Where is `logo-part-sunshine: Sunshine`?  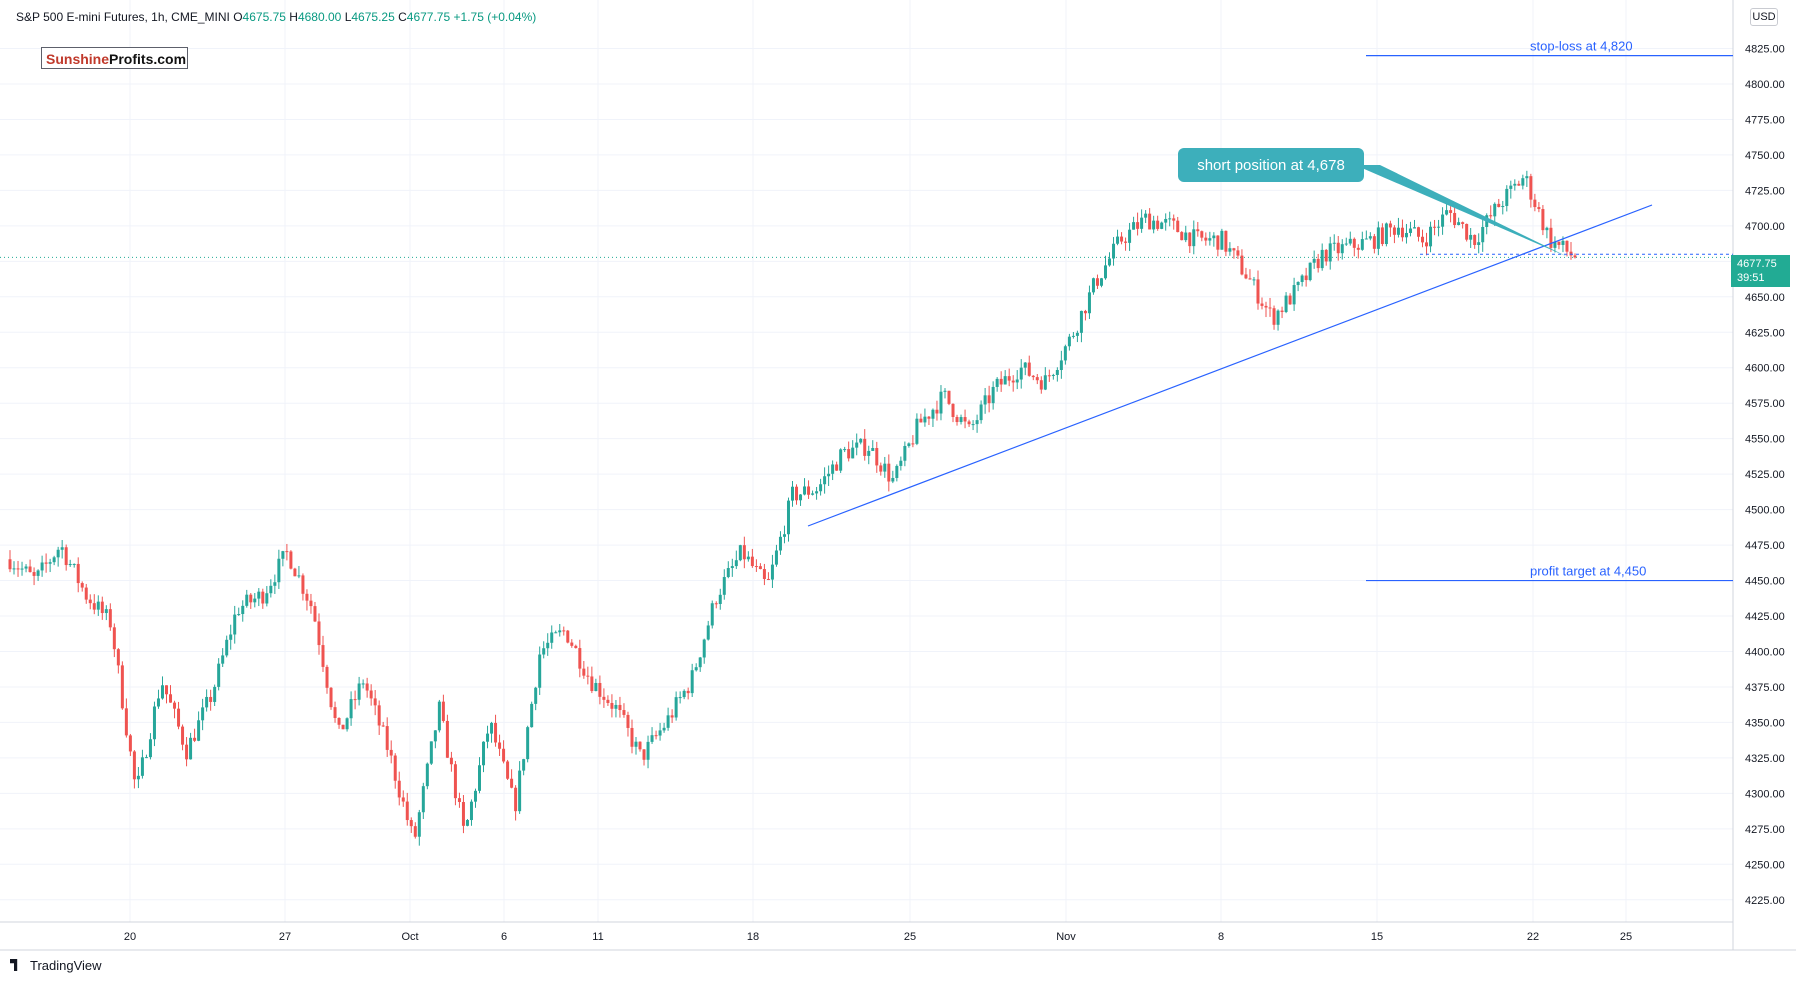
logo-part-sunshine: Sunshine is located at coordinates (78, 59).